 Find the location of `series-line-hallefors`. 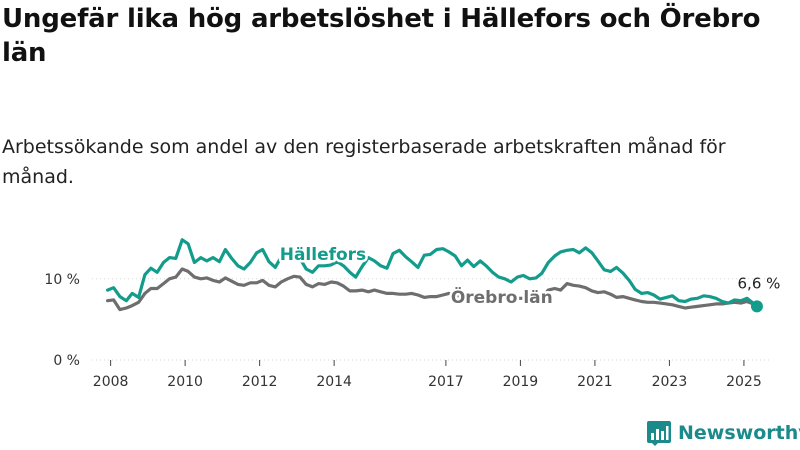

series-line-hallefors is located at coordinates (432, 273).